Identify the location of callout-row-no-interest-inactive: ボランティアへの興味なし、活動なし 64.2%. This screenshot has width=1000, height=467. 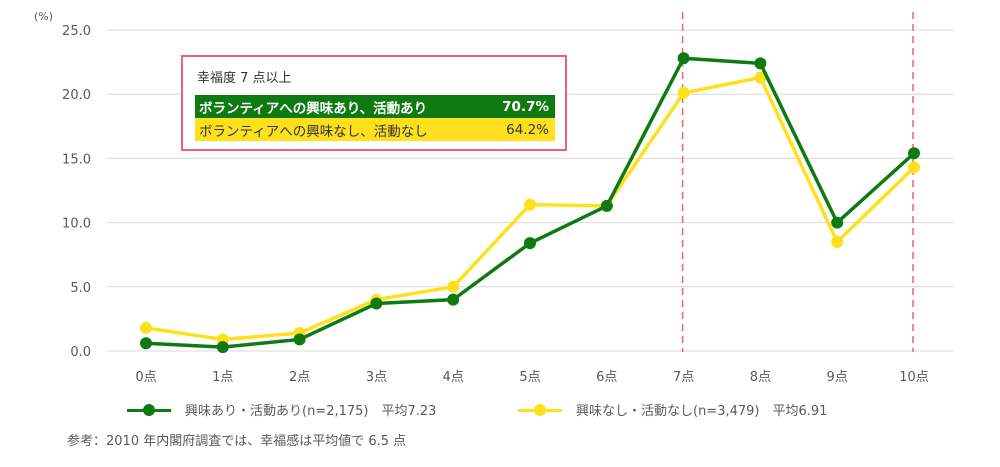
(375, 129).